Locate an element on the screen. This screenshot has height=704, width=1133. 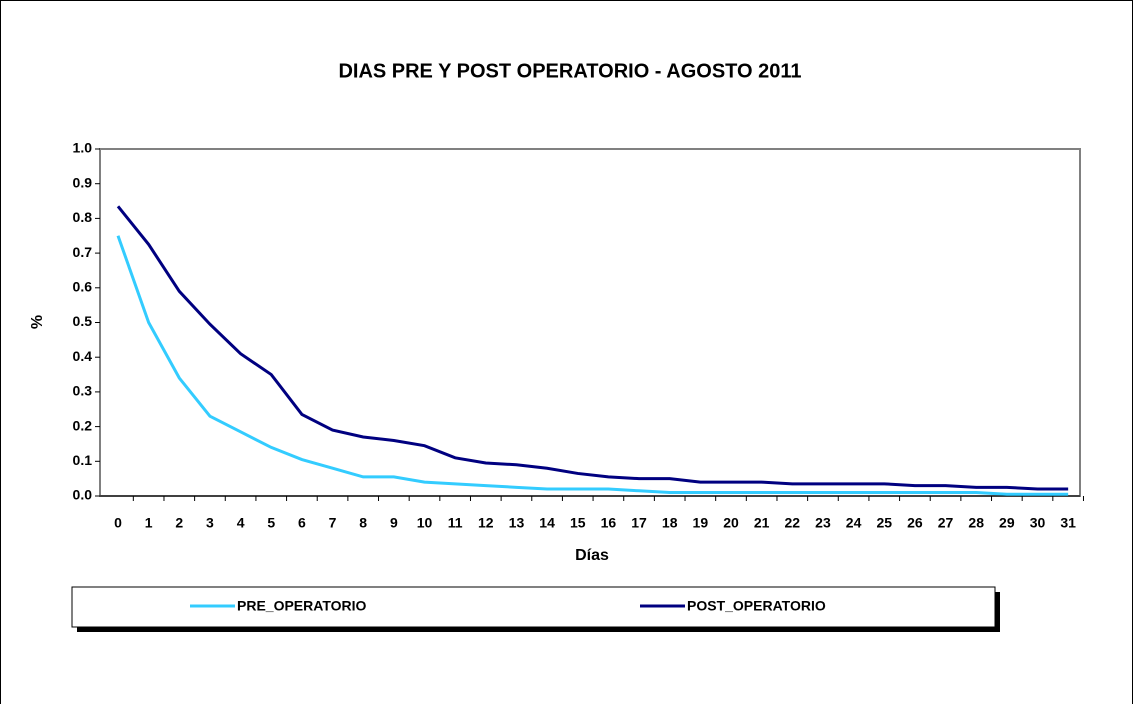
x-tick-label: 9 is located at coordinates (394, 523).